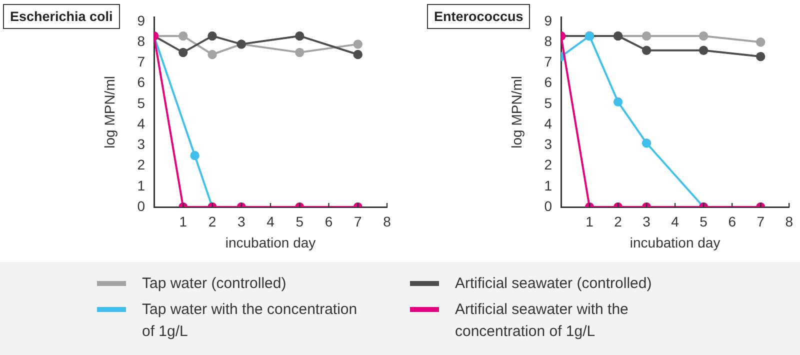  What do you see at coordinates (542, 321) in the screenshot?
I see `legend-label: Artificial seawater with the concentration of 1g/L` at bounding box center [542, 321].